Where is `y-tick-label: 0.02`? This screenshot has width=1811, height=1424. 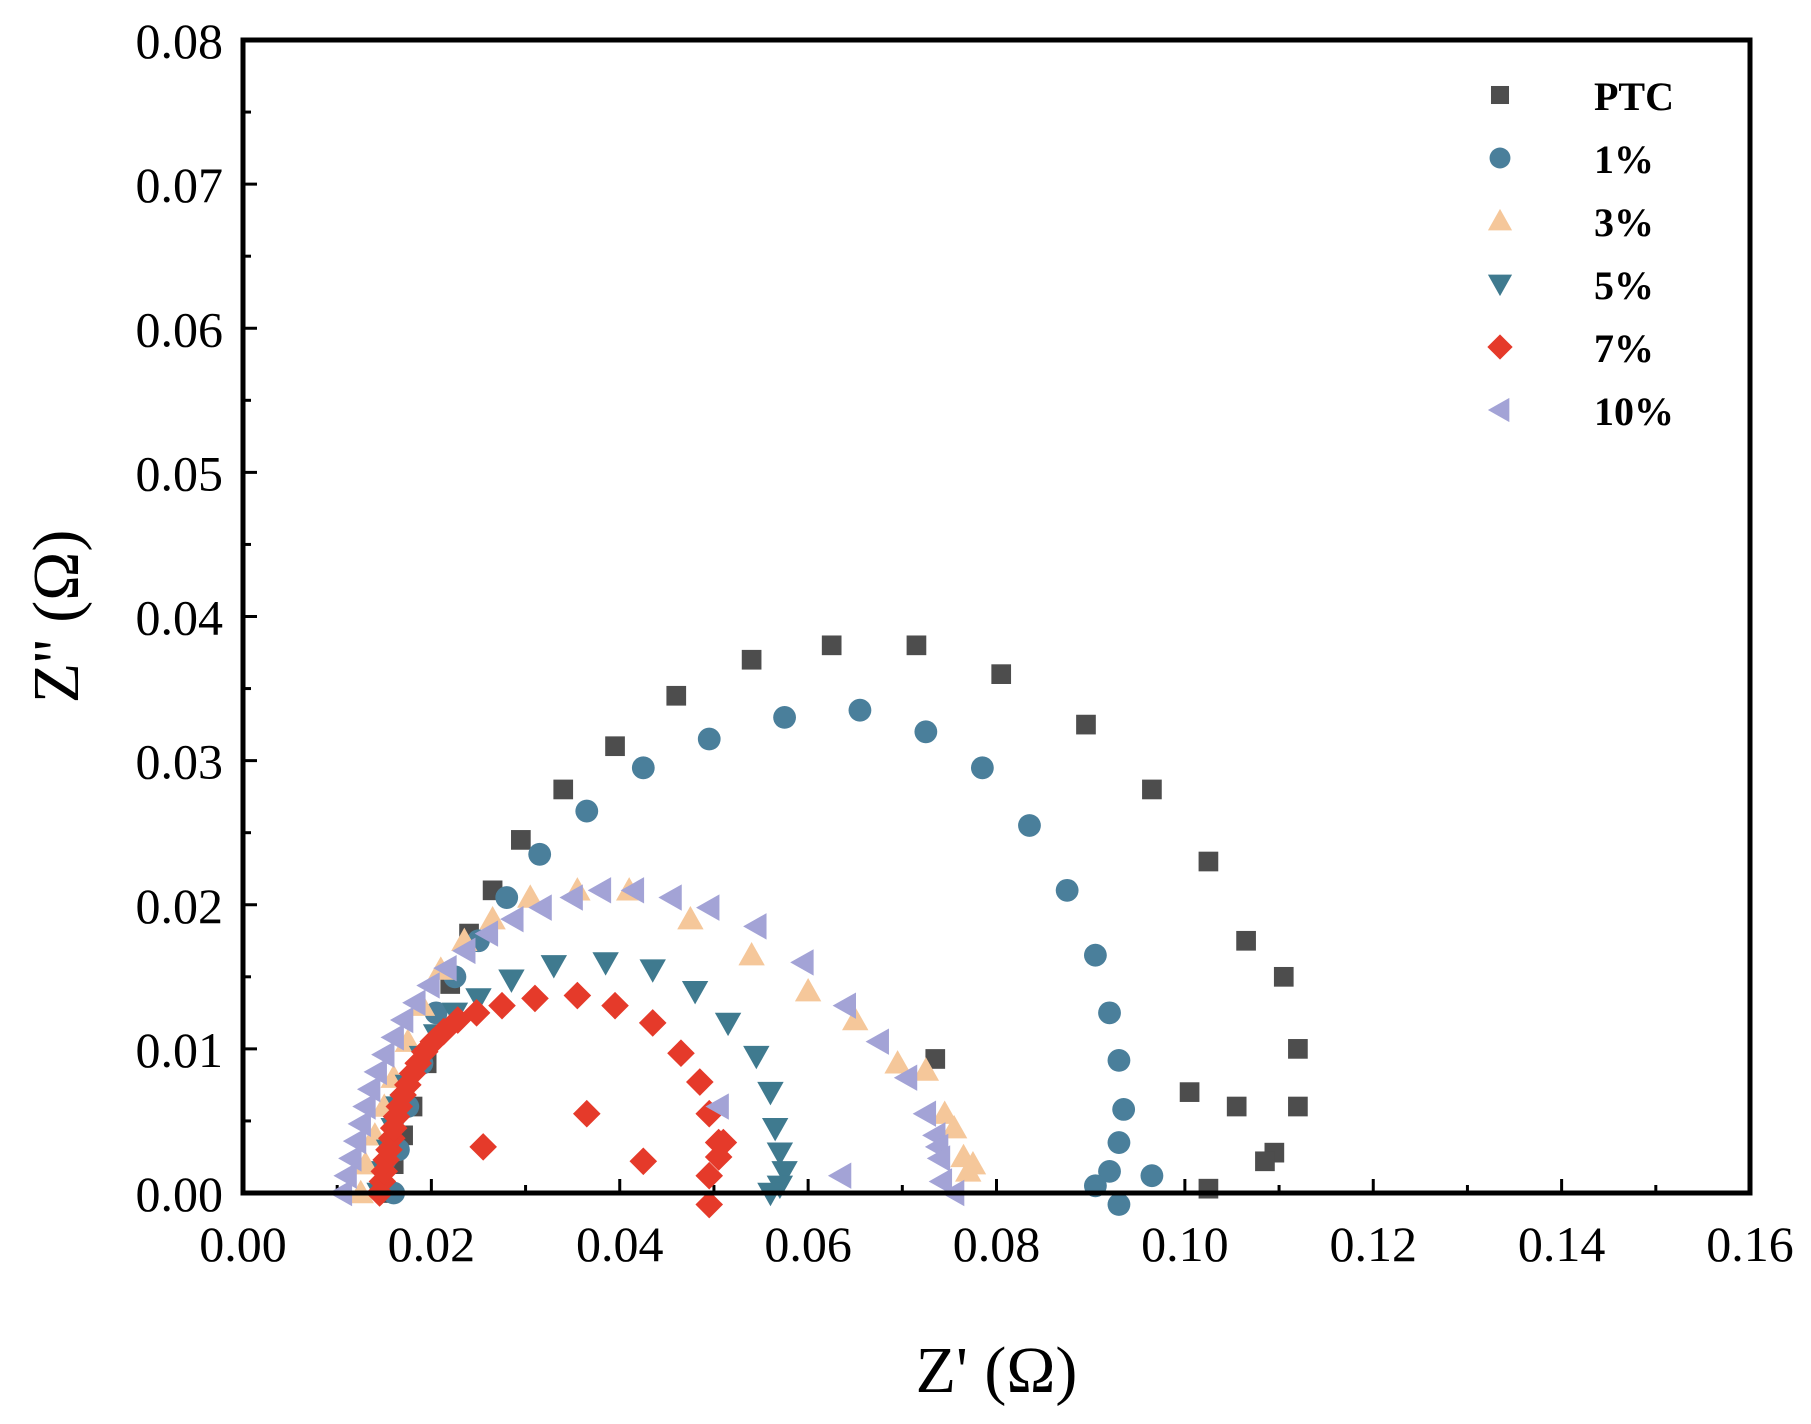
y-tick-label: 0.02 is located at coordinates (180, 906).